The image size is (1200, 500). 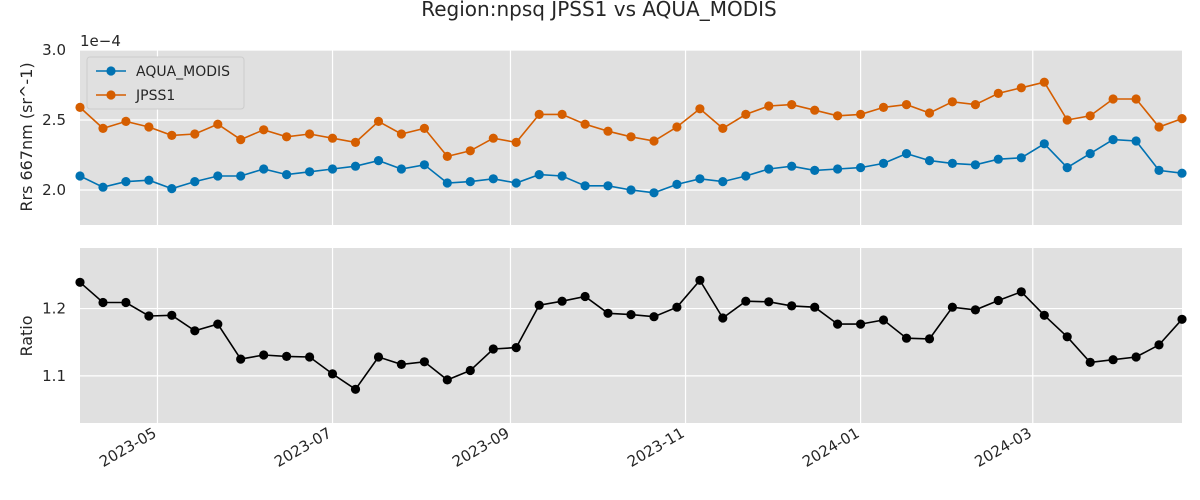 I want to click on x-tick-label-2024-03: 2024-03, so click(x=1002, y=447).